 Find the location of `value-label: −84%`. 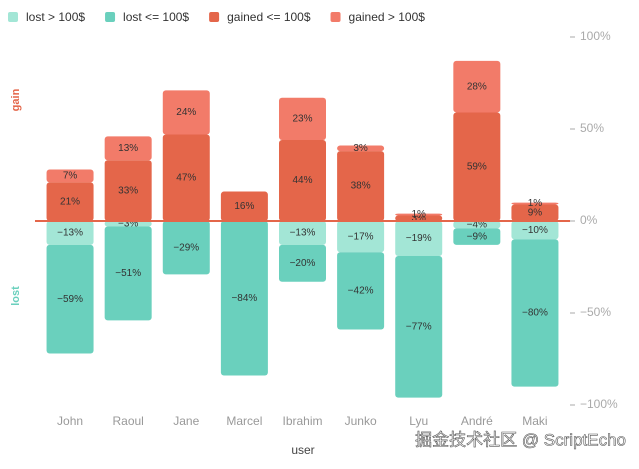

value-label: −84% is located at coordinates (244, 298).